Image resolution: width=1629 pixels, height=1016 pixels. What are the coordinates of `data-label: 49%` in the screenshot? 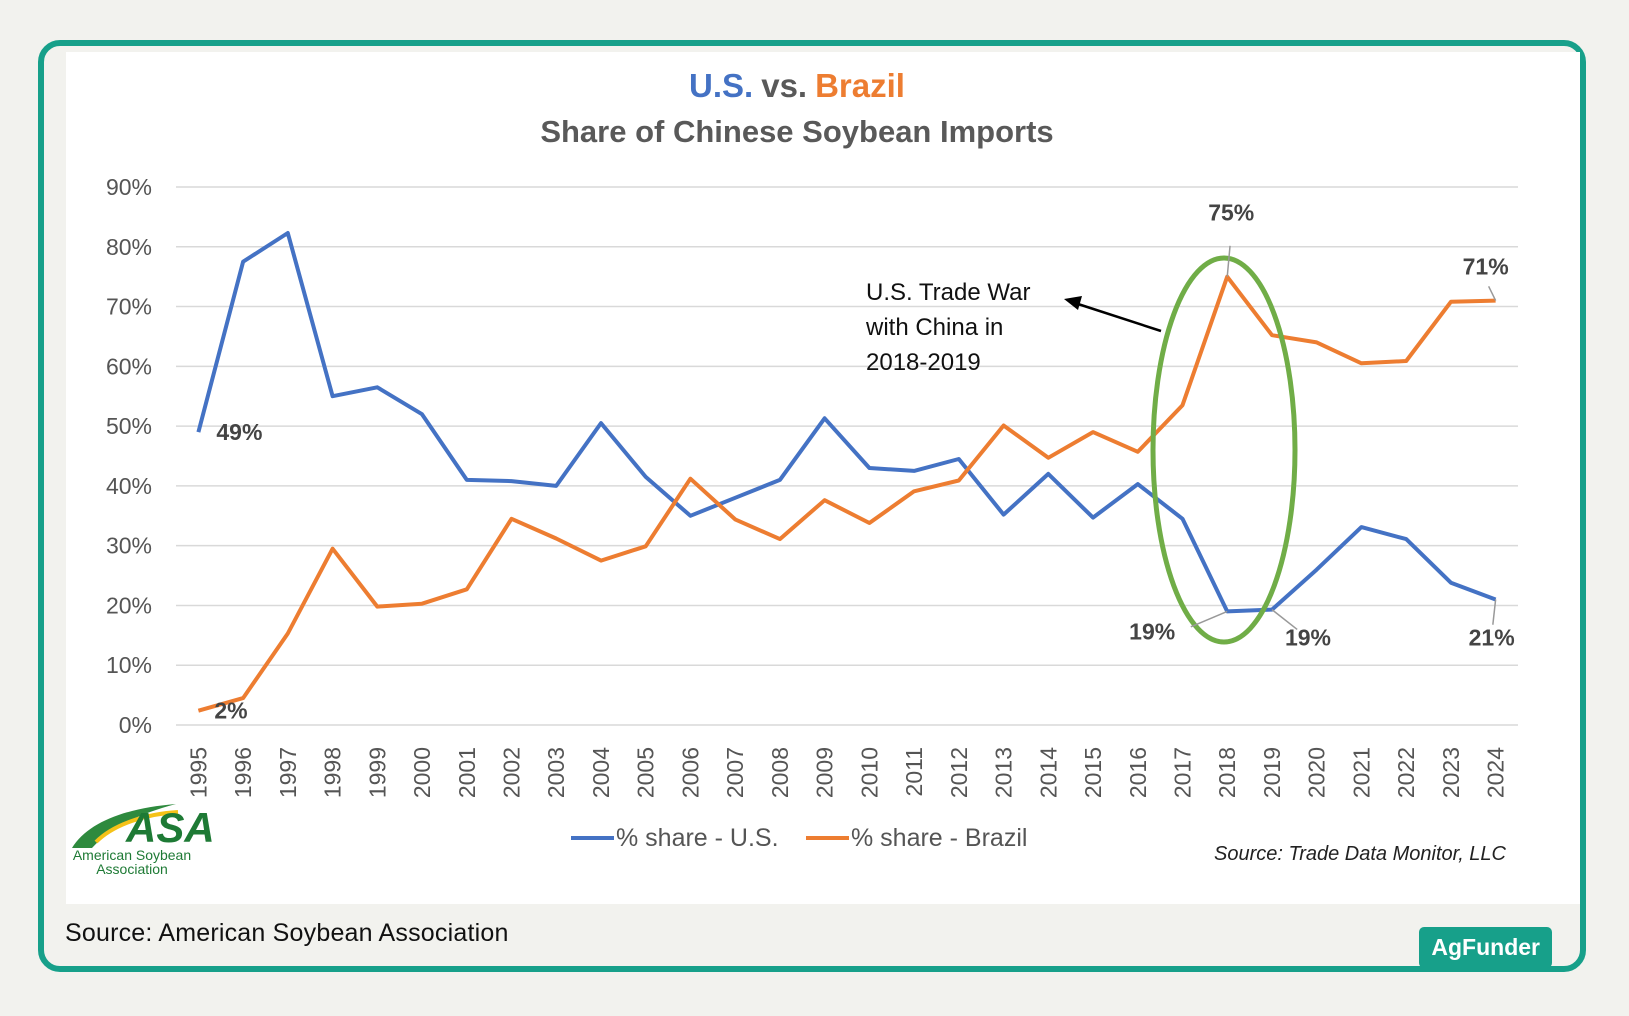 It's located at (239, 432).